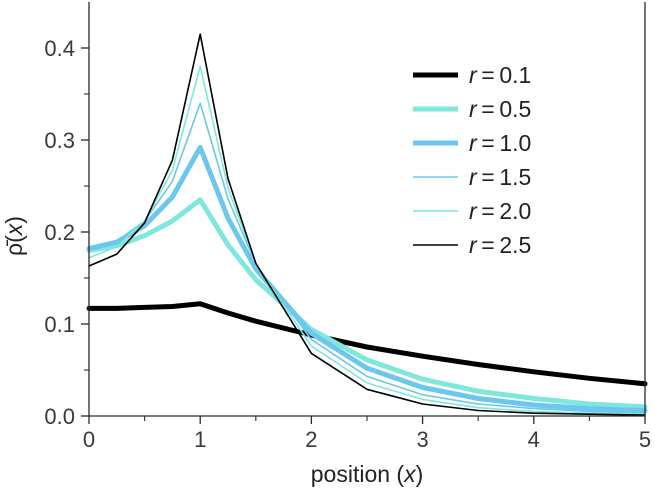 The width and height of the screenshot is (655, 493). I want to click on y-tick-label: 0.3, so click(59, 140).